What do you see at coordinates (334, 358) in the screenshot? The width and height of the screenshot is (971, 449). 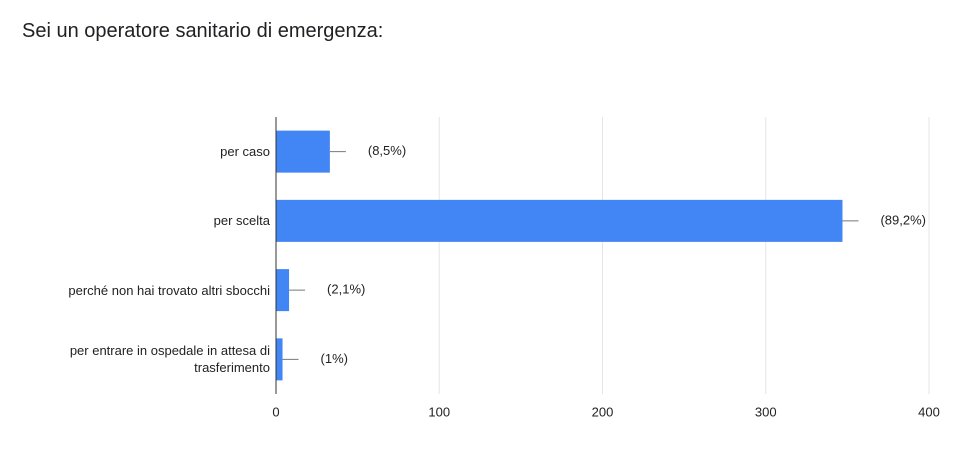 I see `share-label: (1%)` at bounding box center [334, 358].